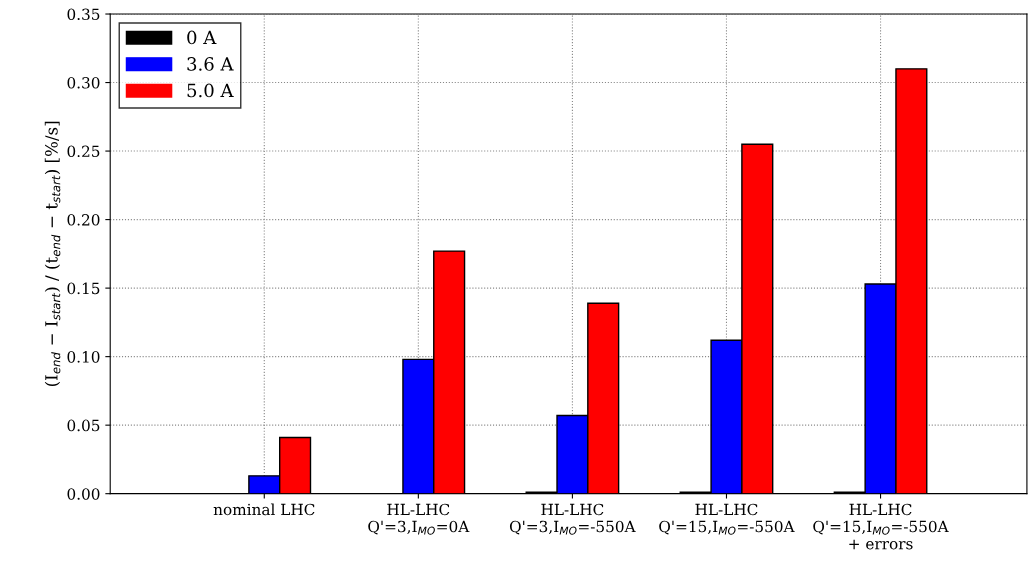 The height and width of the screenshot is (561, 1030). Describe the element at coordinates (727, 519) in the screenshot. I see `x-tick-label: HL-LHC Q'=15,I$_{MO}$=-550A` at that location.